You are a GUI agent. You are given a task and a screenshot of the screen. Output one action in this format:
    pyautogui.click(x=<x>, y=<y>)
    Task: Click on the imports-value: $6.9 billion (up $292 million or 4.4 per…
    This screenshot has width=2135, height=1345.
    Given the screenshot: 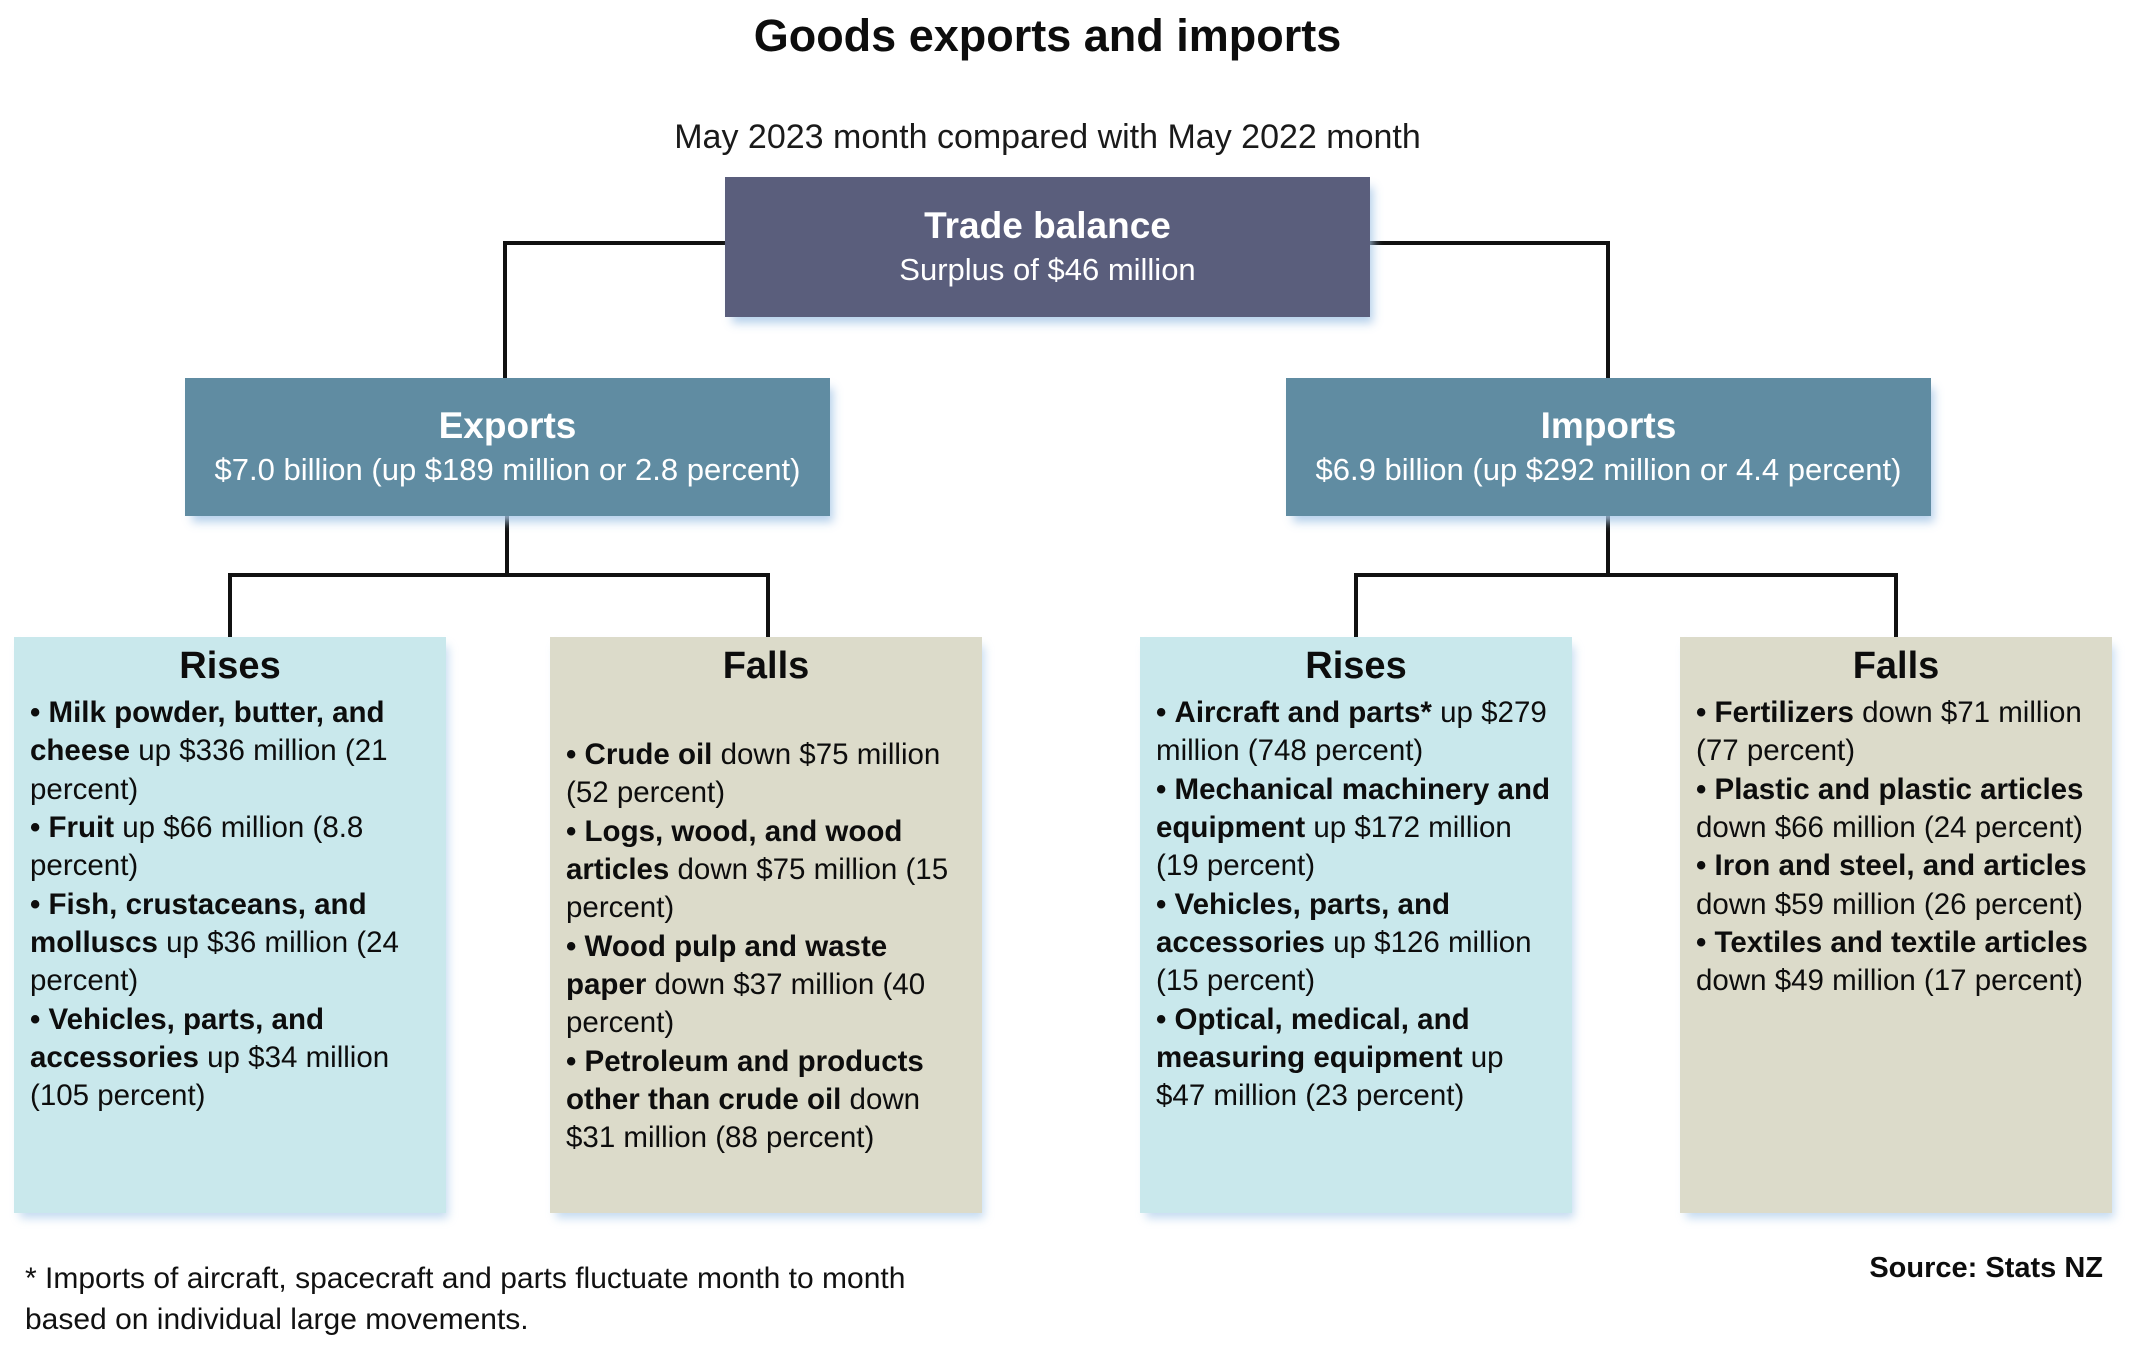 What is the action you would take?
    pyautogui.click(x=1608, y=470)
    